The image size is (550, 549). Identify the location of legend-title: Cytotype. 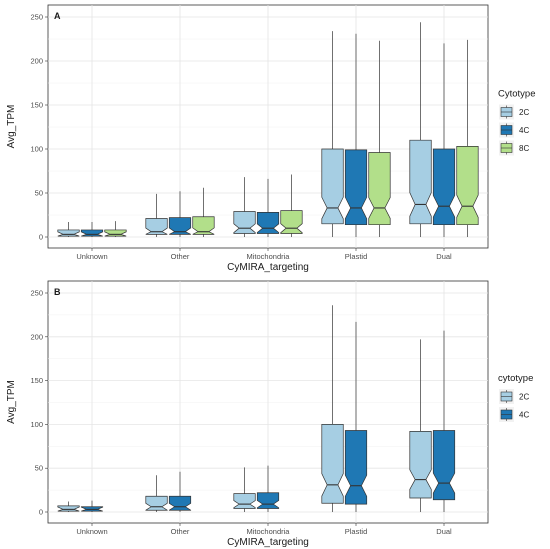
(517, 94).